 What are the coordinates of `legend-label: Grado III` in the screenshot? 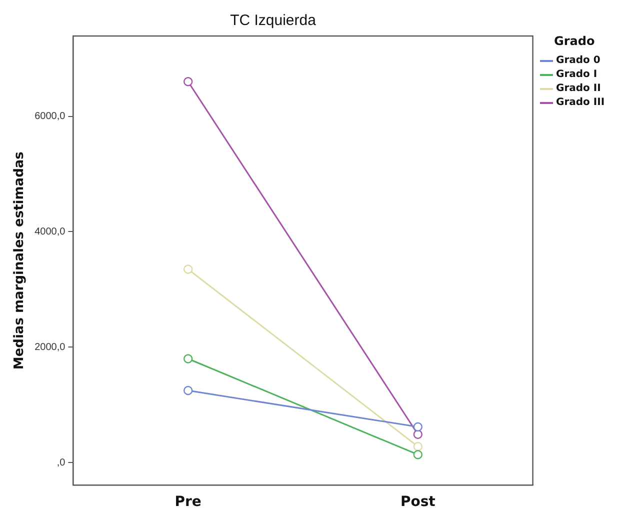 It's located at (580, 103).